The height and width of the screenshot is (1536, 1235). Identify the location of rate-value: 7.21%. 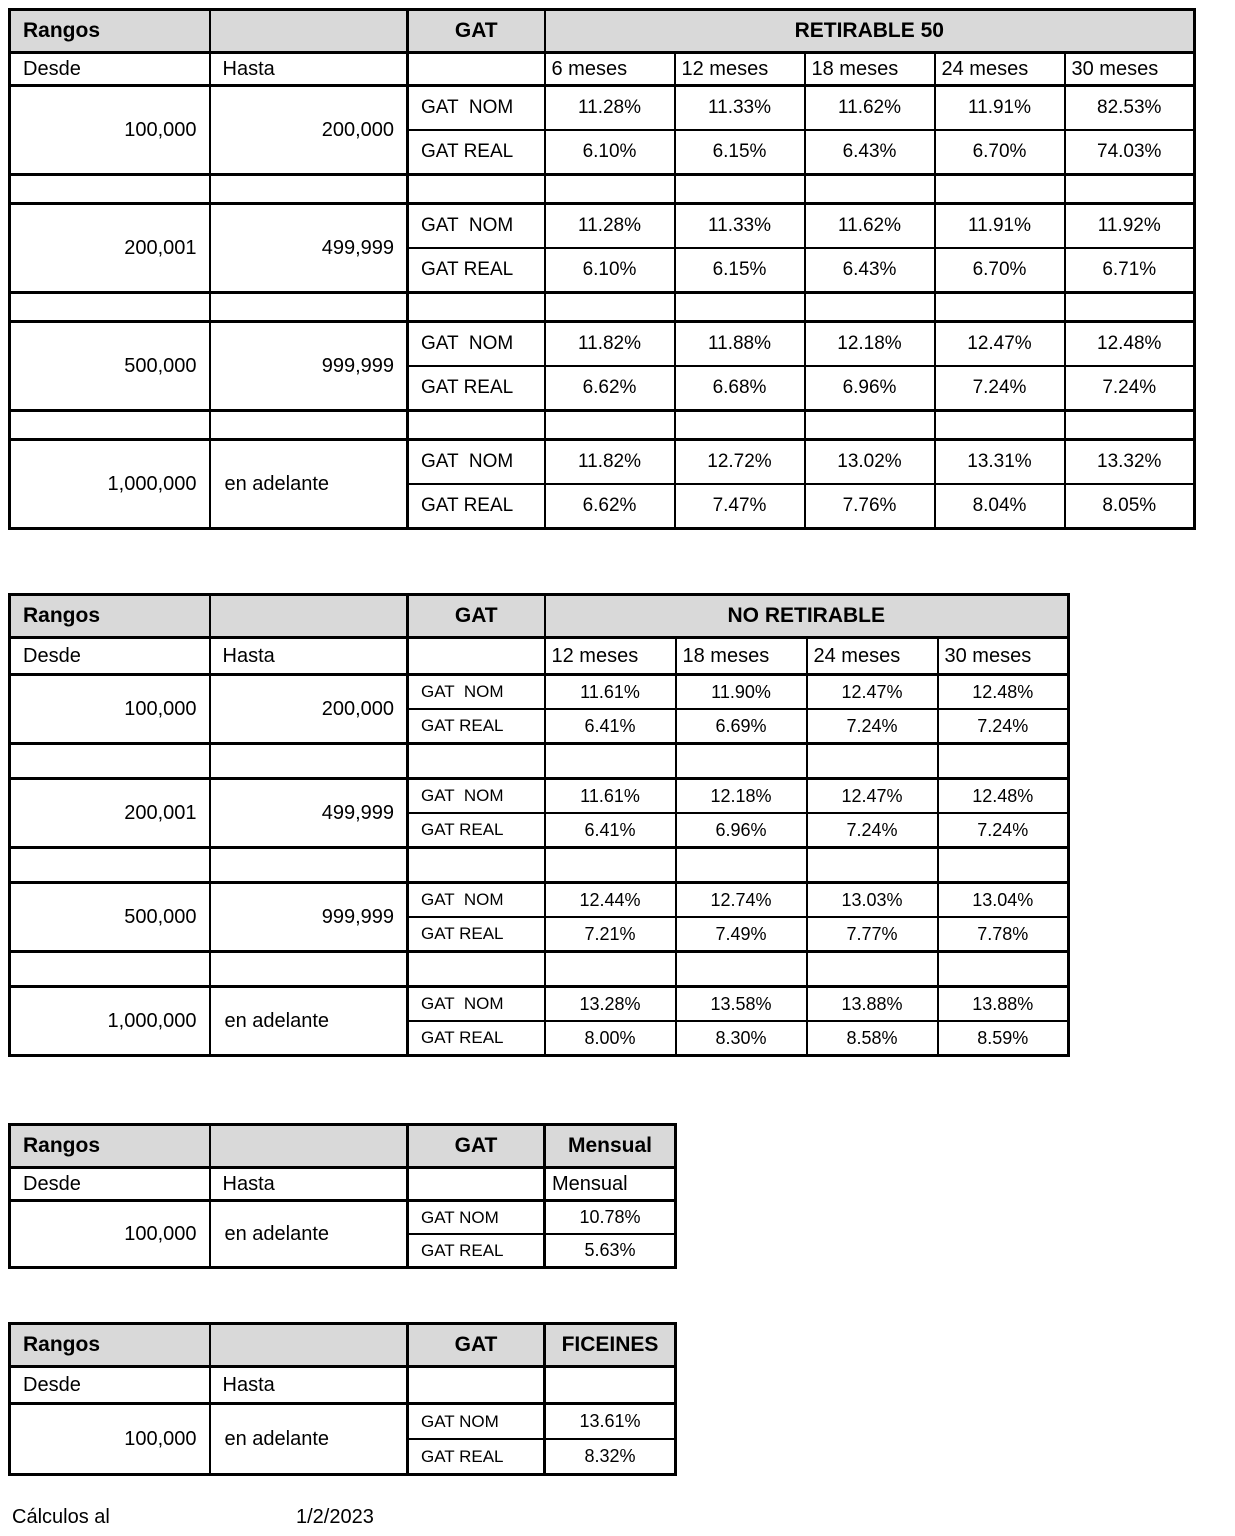
(610, 934).